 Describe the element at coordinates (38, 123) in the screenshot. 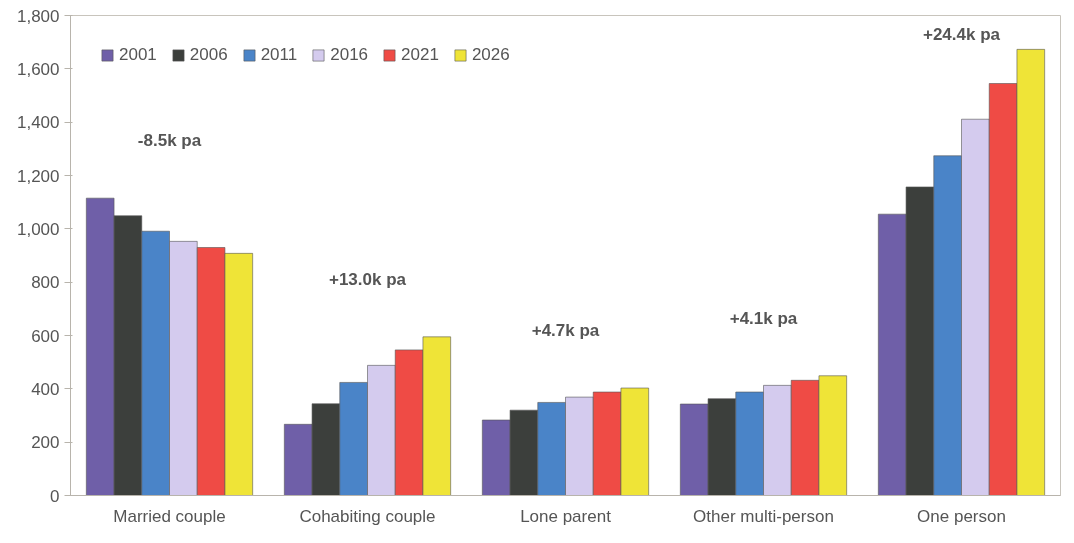

I see `y-tick-label: 1,400` at that location.